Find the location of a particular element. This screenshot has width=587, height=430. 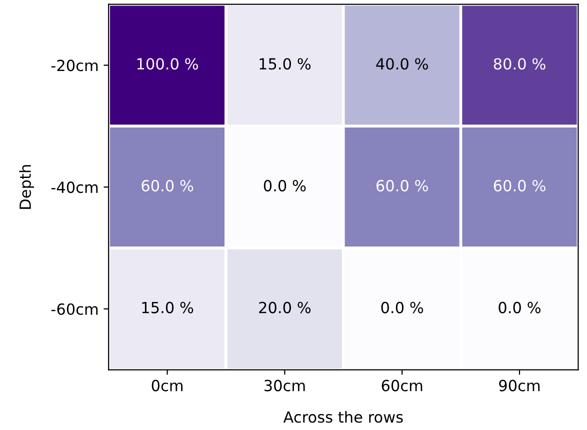

x-tick-label: 90cm is located at coordinates (519, 386).